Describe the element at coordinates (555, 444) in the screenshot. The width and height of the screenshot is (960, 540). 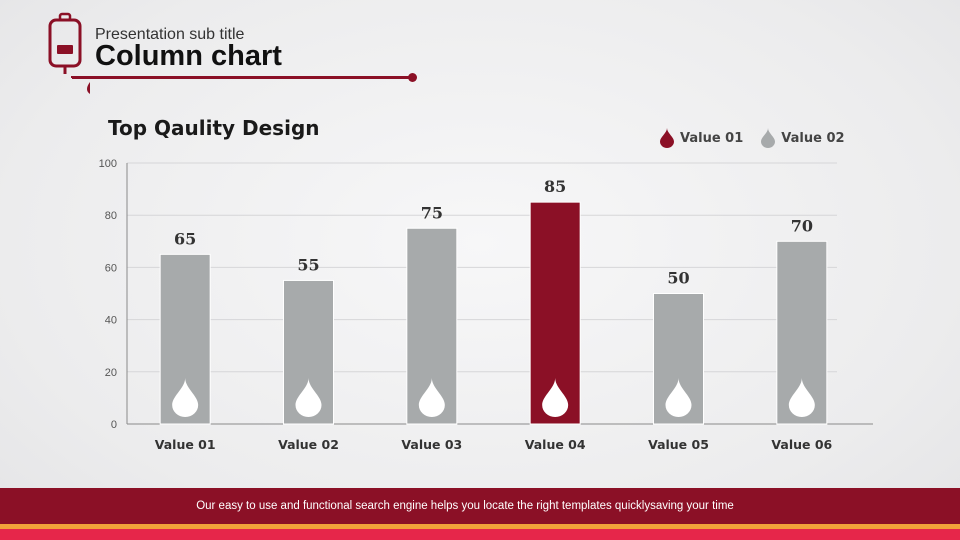
I see `x-tick-label: Value 04` at that location.